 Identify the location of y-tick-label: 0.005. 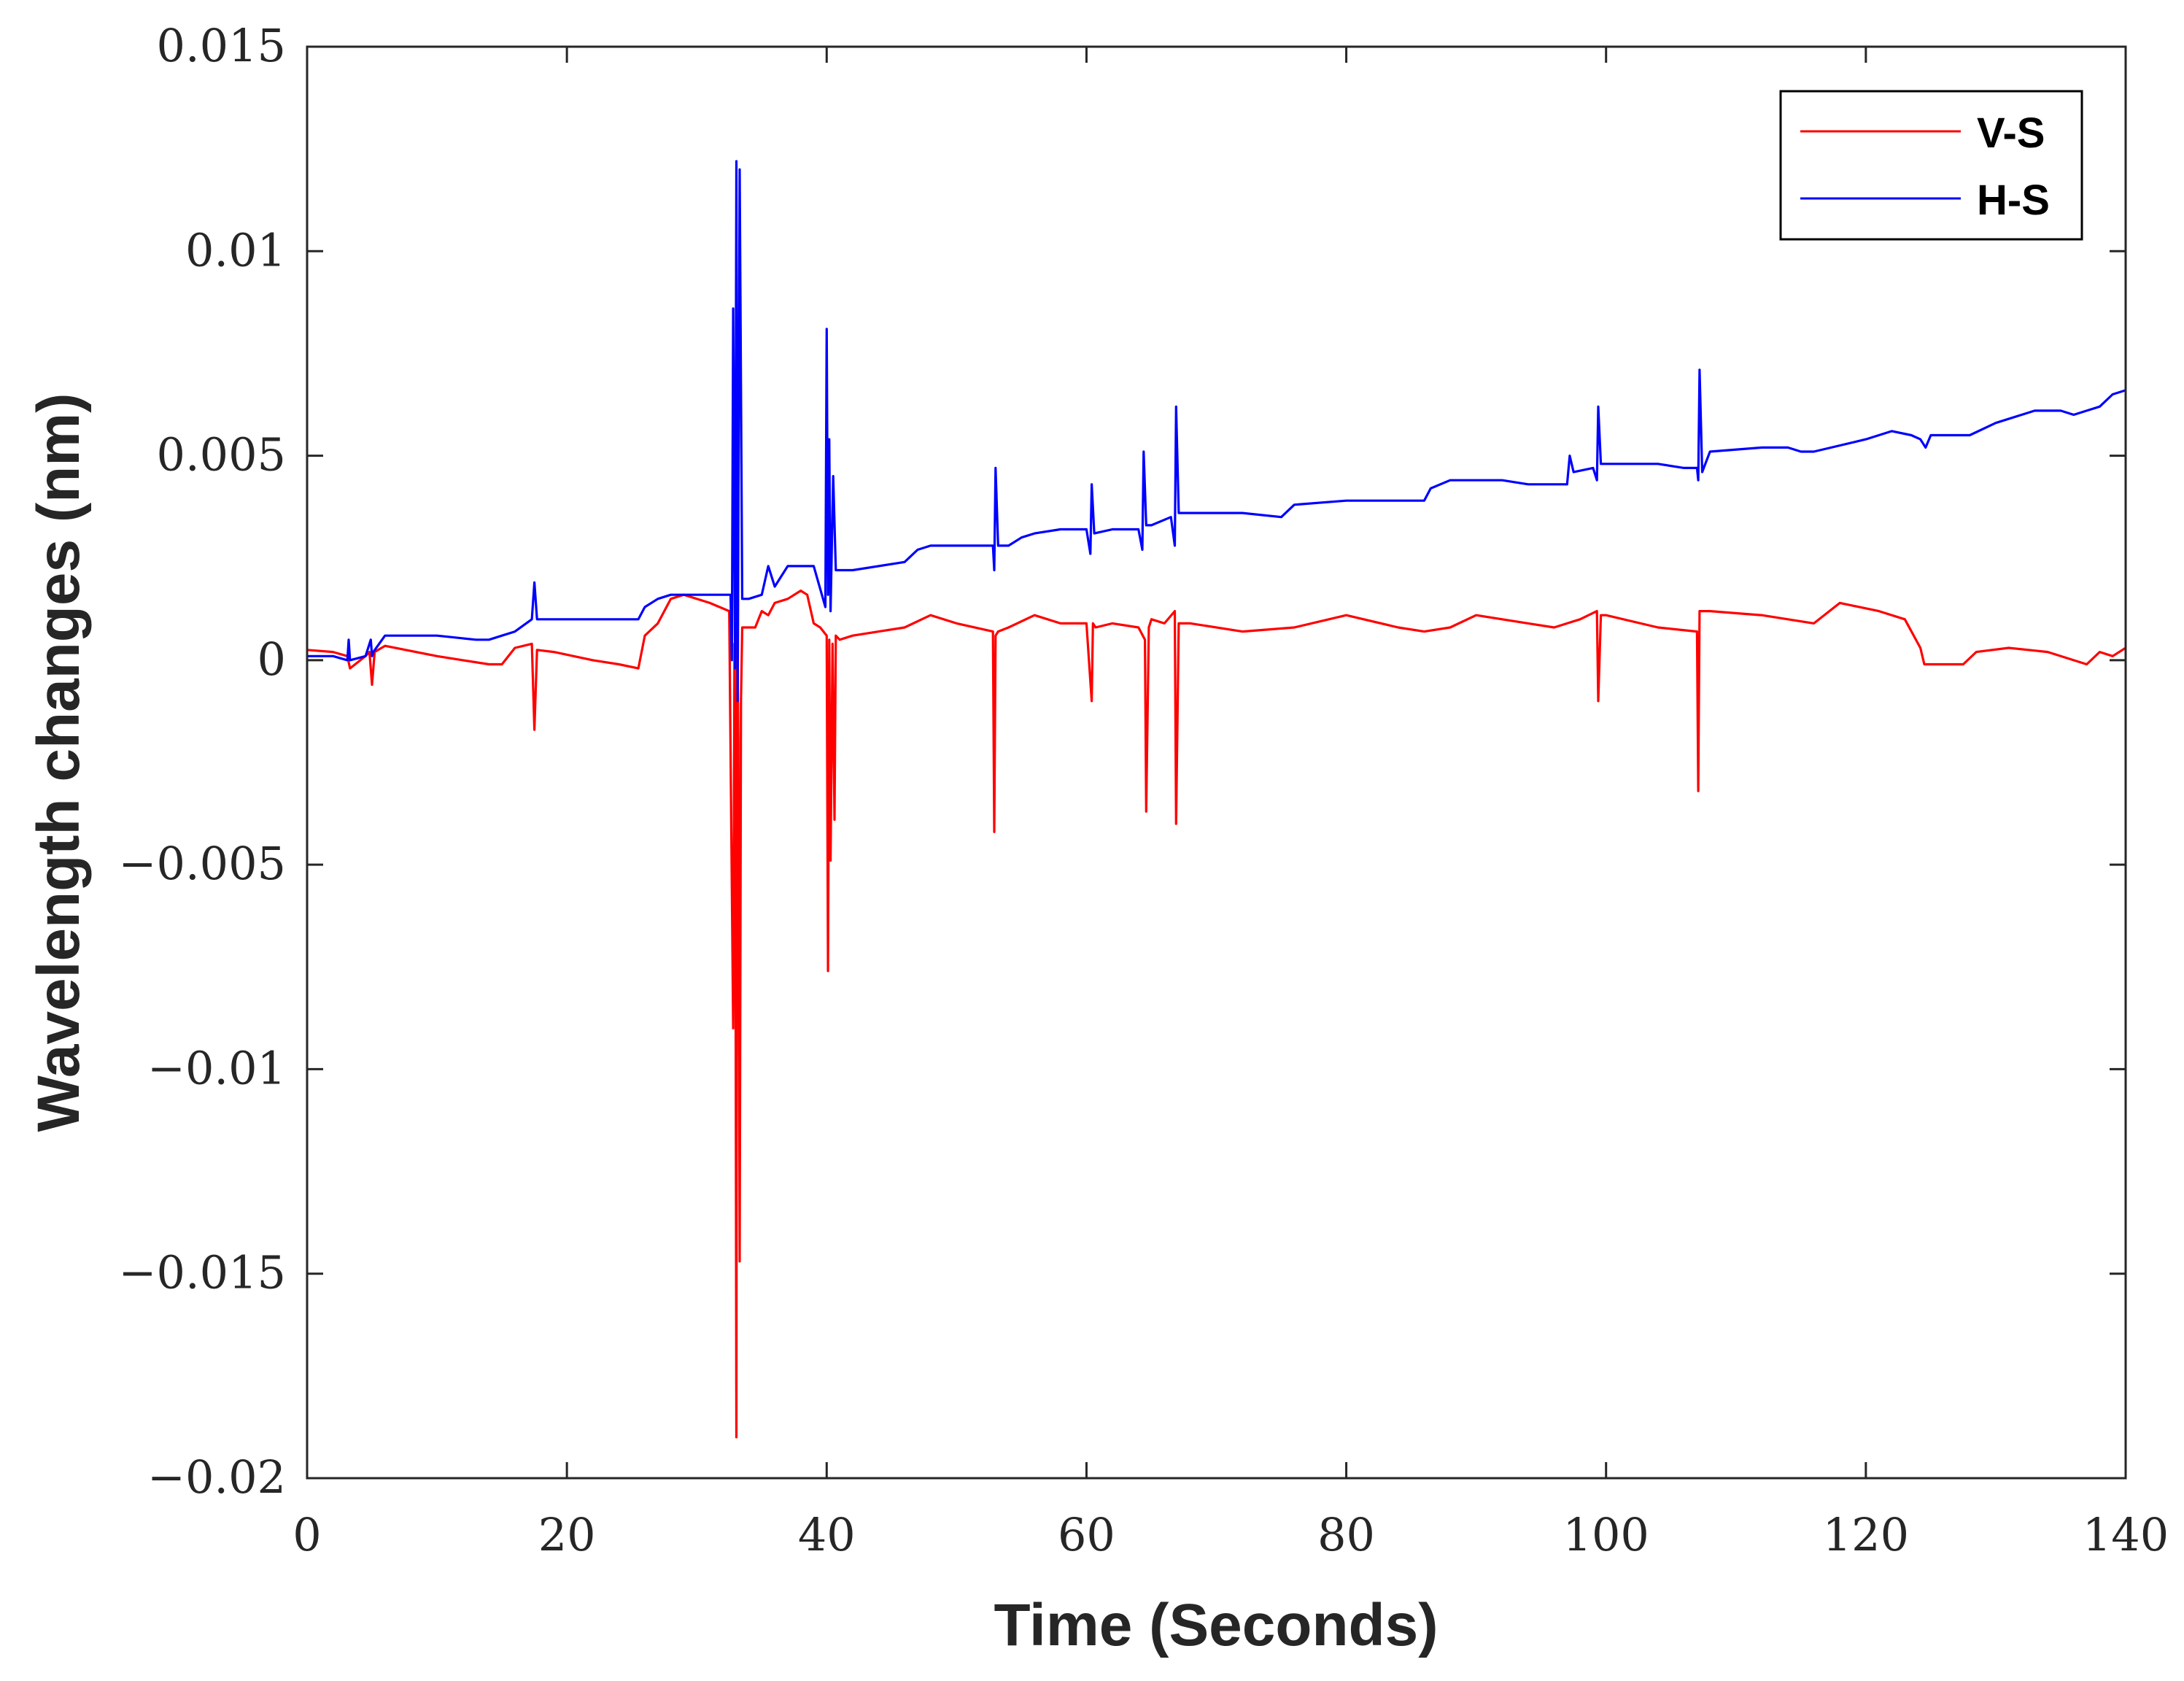
(222, 455).